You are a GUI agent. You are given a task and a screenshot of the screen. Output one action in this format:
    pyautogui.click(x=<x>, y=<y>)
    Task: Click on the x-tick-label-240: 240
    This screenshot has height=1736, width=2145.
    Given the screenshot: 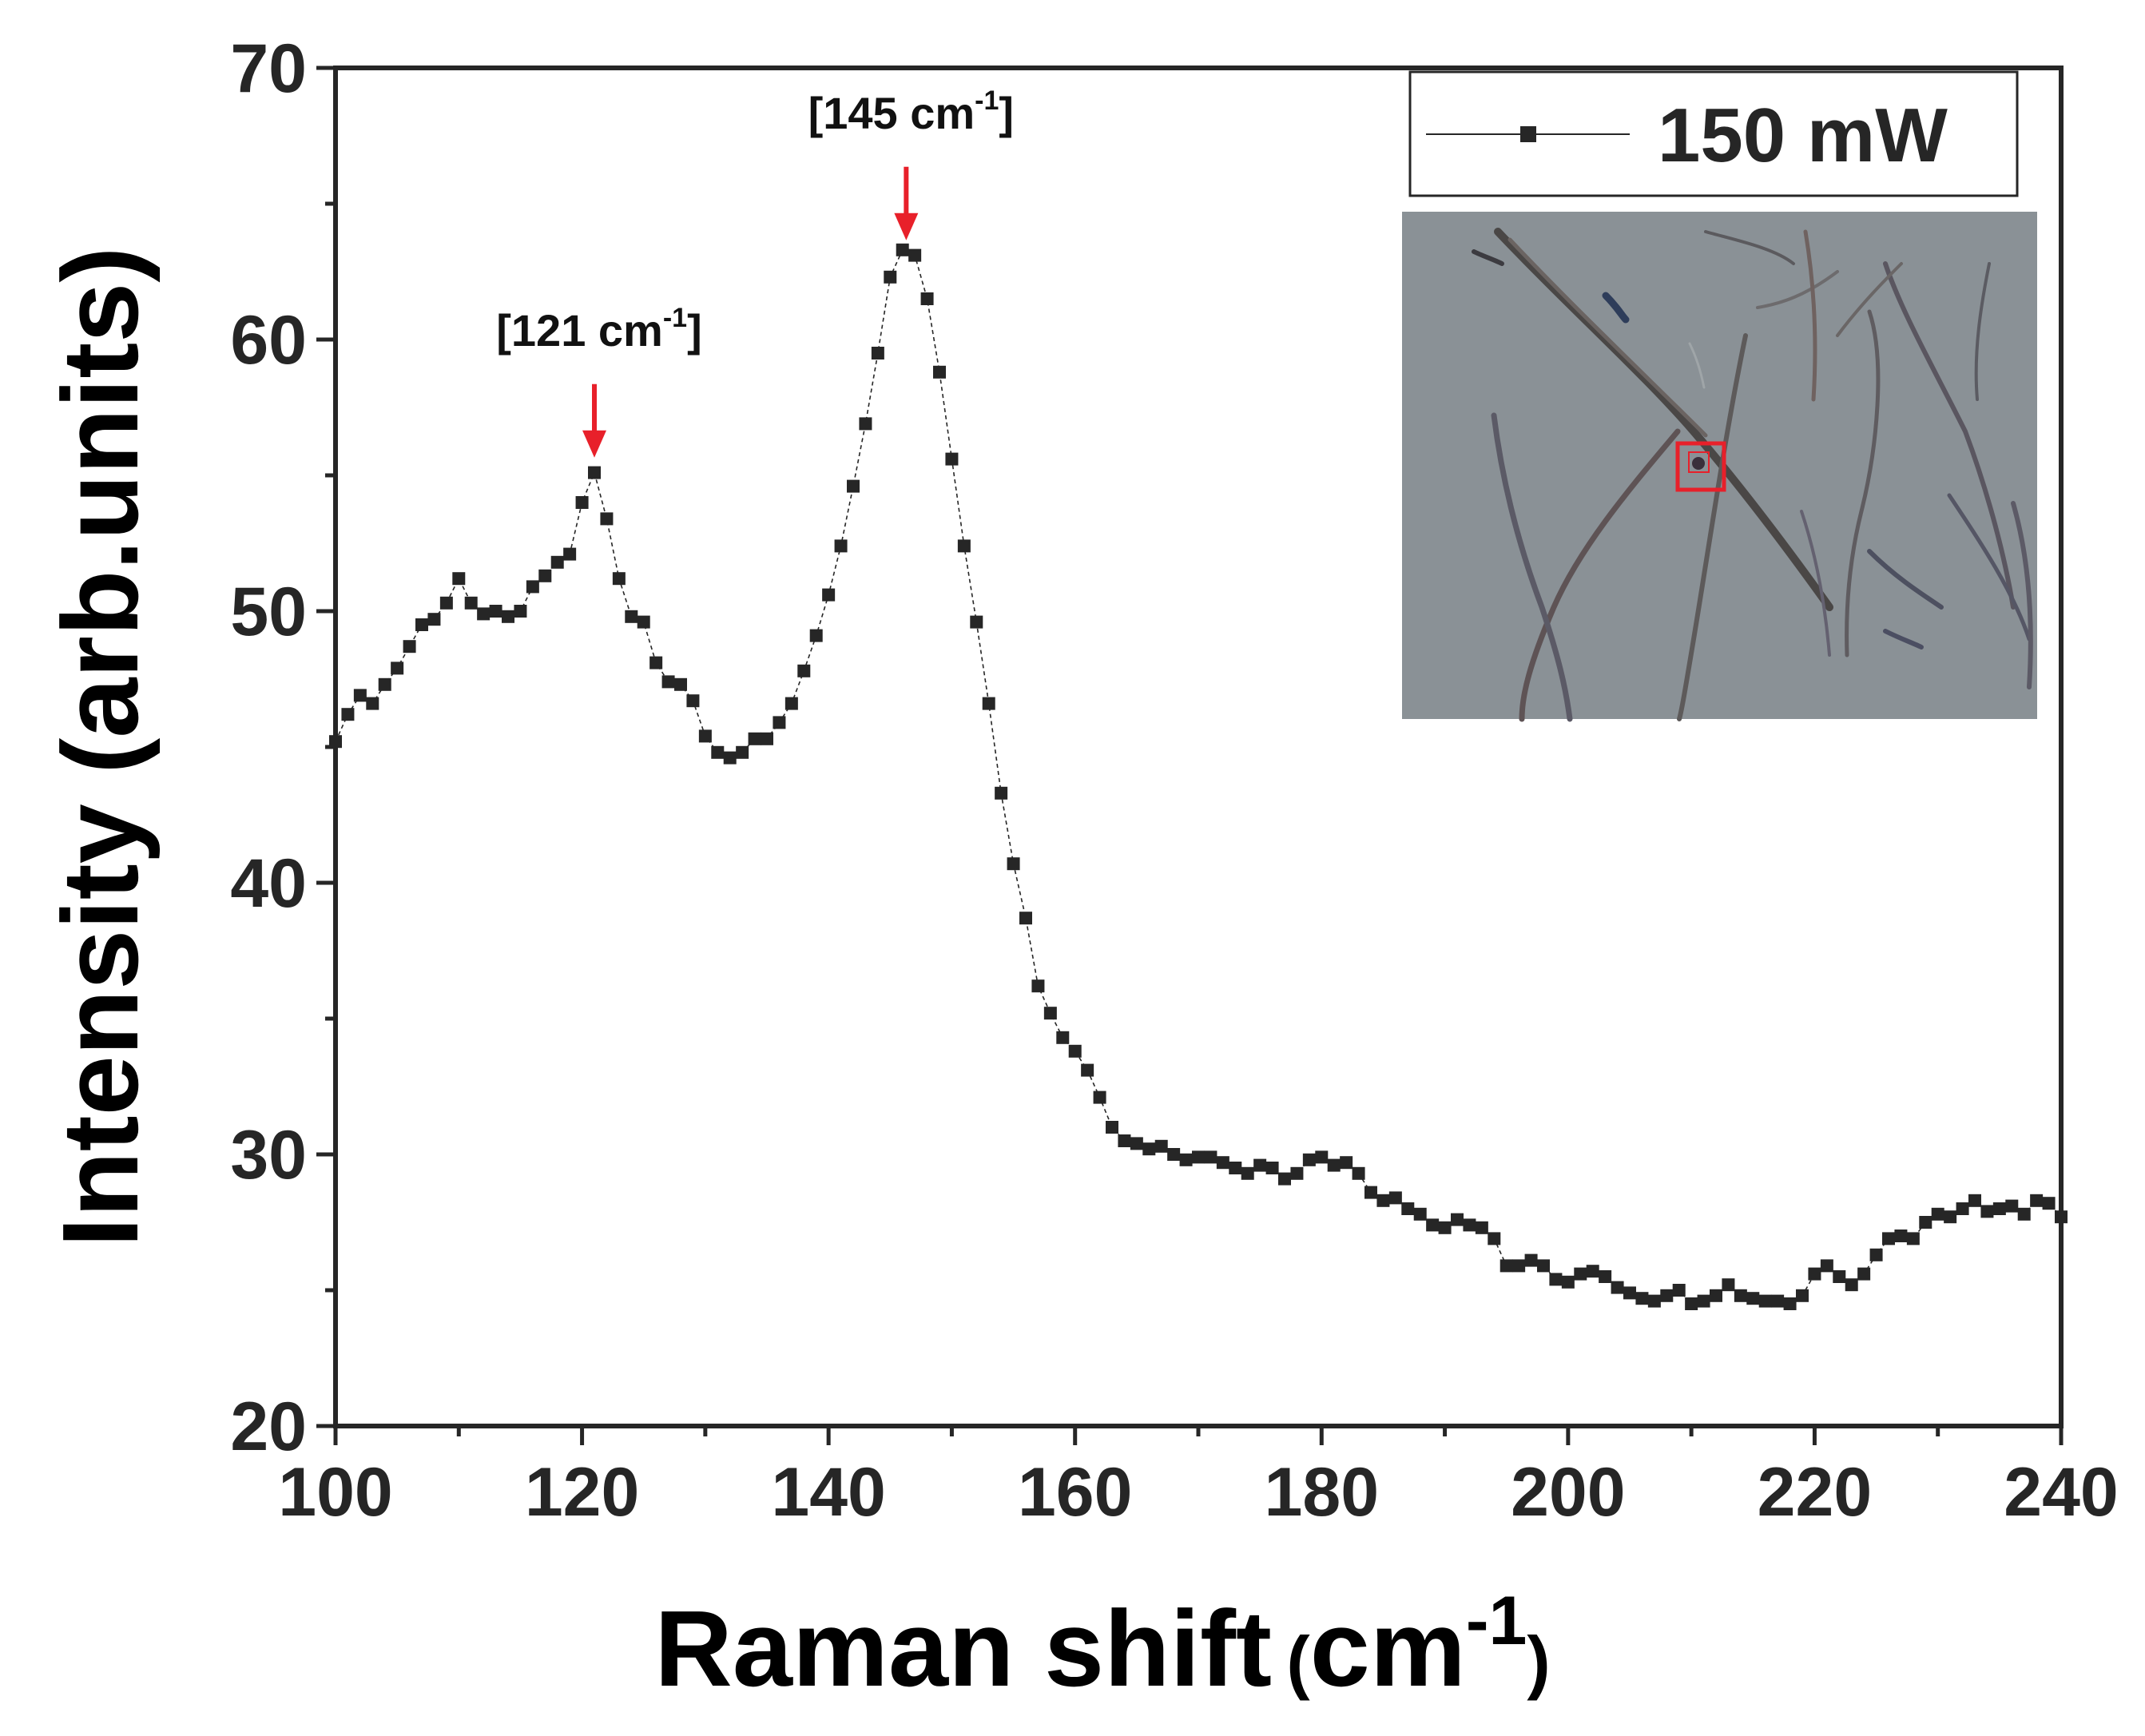 What is the action you would take?
    pyautogui.click(x=2061, y=1492)
    